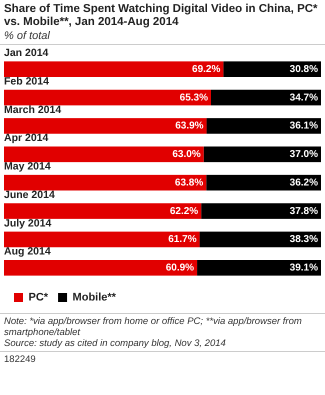 This screenshot has width=325, height=395. What do you see at coordinates (304, 98) in the screenshot?
I see `data-label: 34.7%` at bounding box center [304, 98].